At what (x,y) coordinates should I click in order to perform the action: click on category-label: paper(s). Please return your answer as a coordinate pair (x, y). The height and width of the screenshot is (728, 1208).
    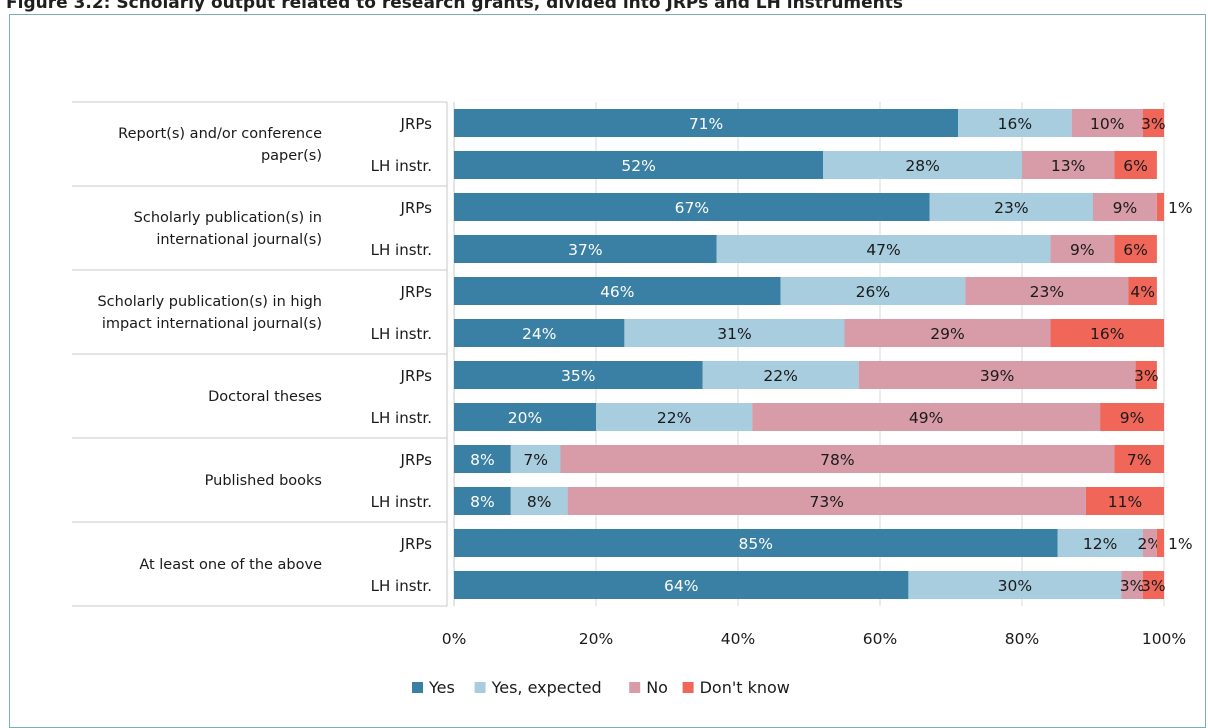
    Looking at the image, I should click on (291, 156).